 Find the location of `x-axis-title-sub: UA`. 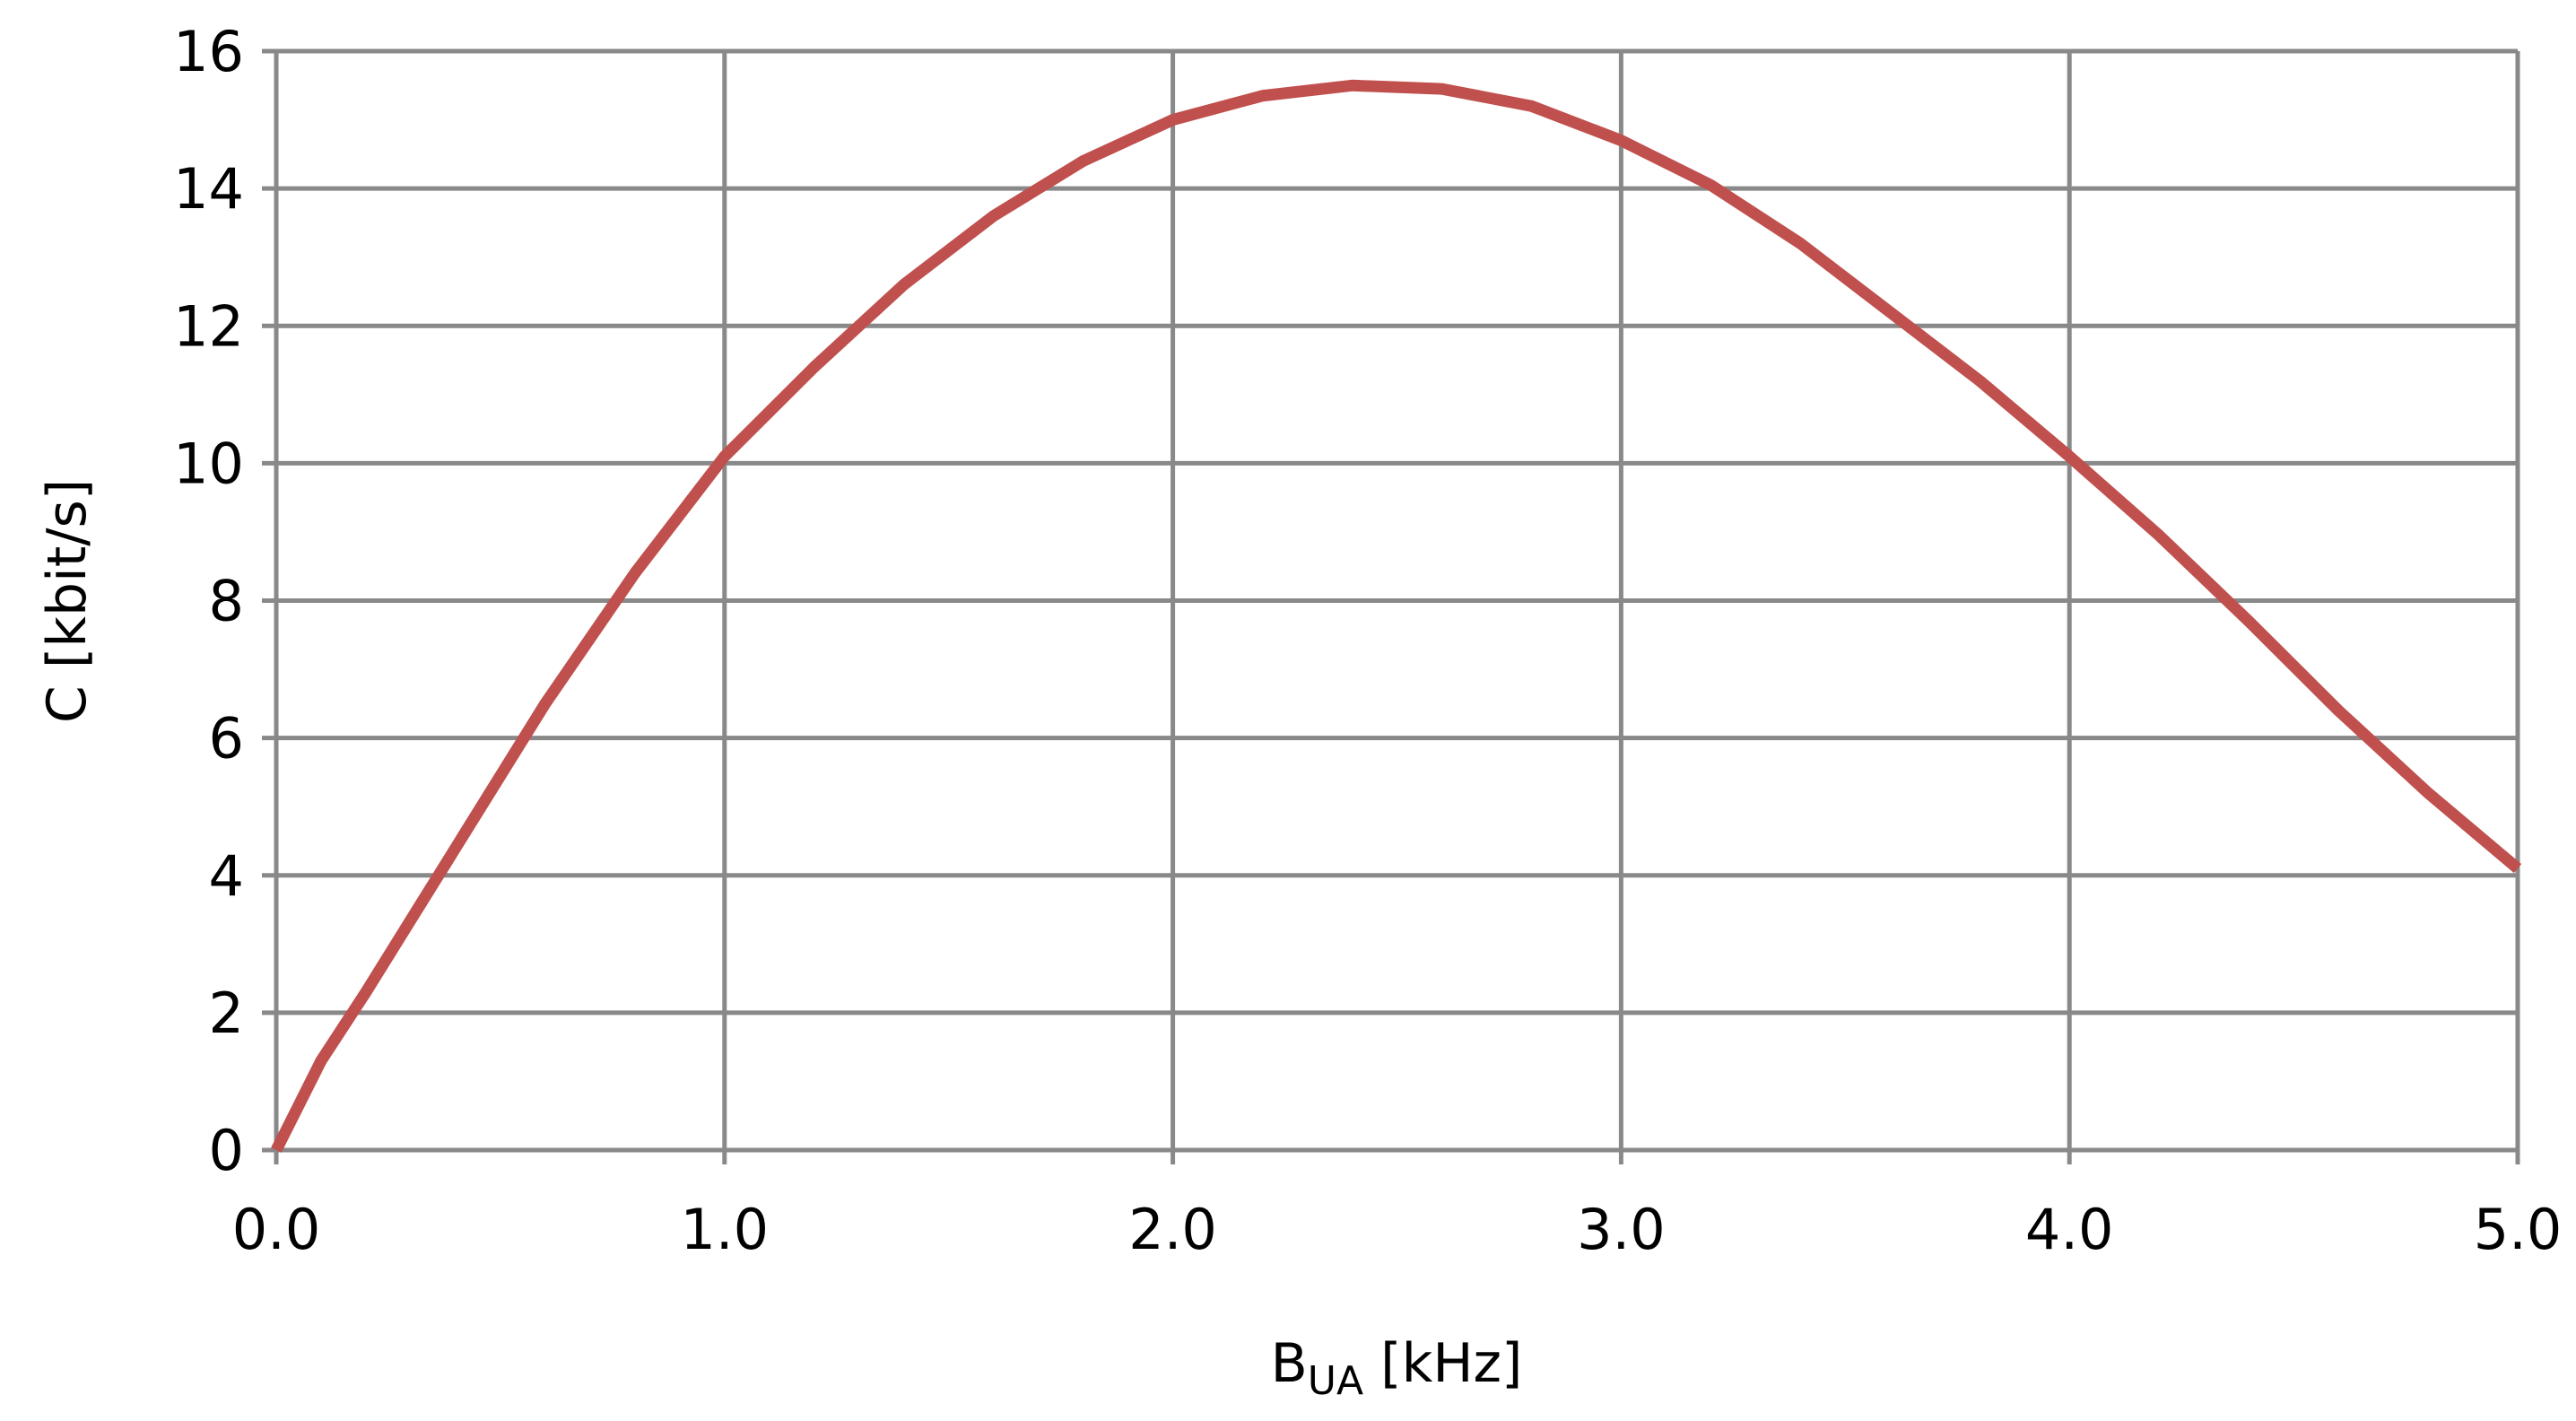

x-axis-title-sub: UA is located at coordinates (1335, 1381).